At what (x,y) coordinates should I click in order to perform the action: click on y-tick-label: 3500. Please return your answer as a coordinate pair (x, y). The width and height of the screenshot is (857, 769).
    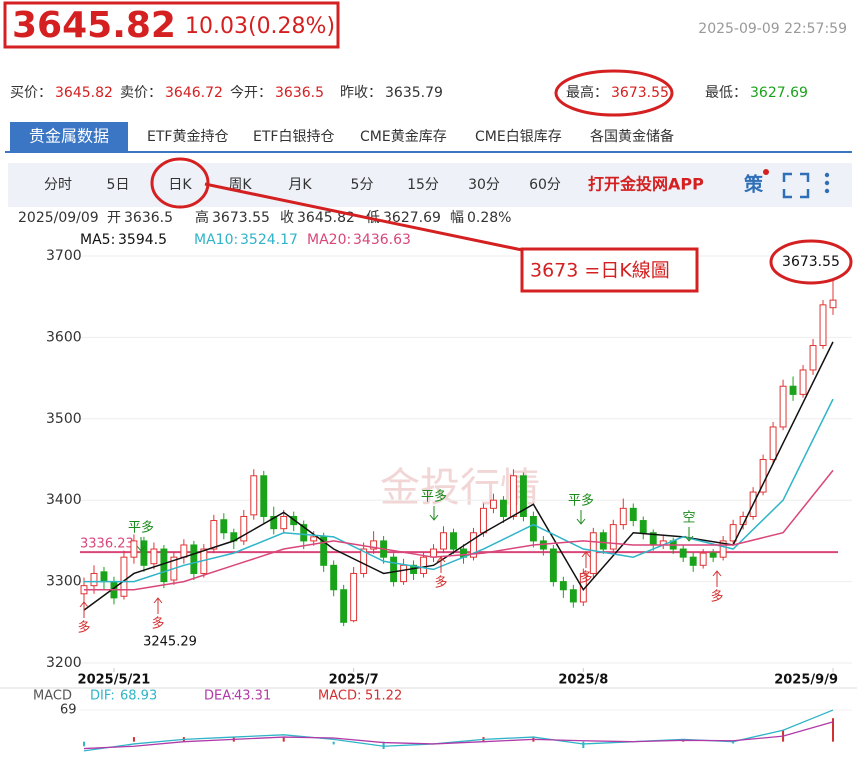
    Looking at the image, I should click on (64, 419).